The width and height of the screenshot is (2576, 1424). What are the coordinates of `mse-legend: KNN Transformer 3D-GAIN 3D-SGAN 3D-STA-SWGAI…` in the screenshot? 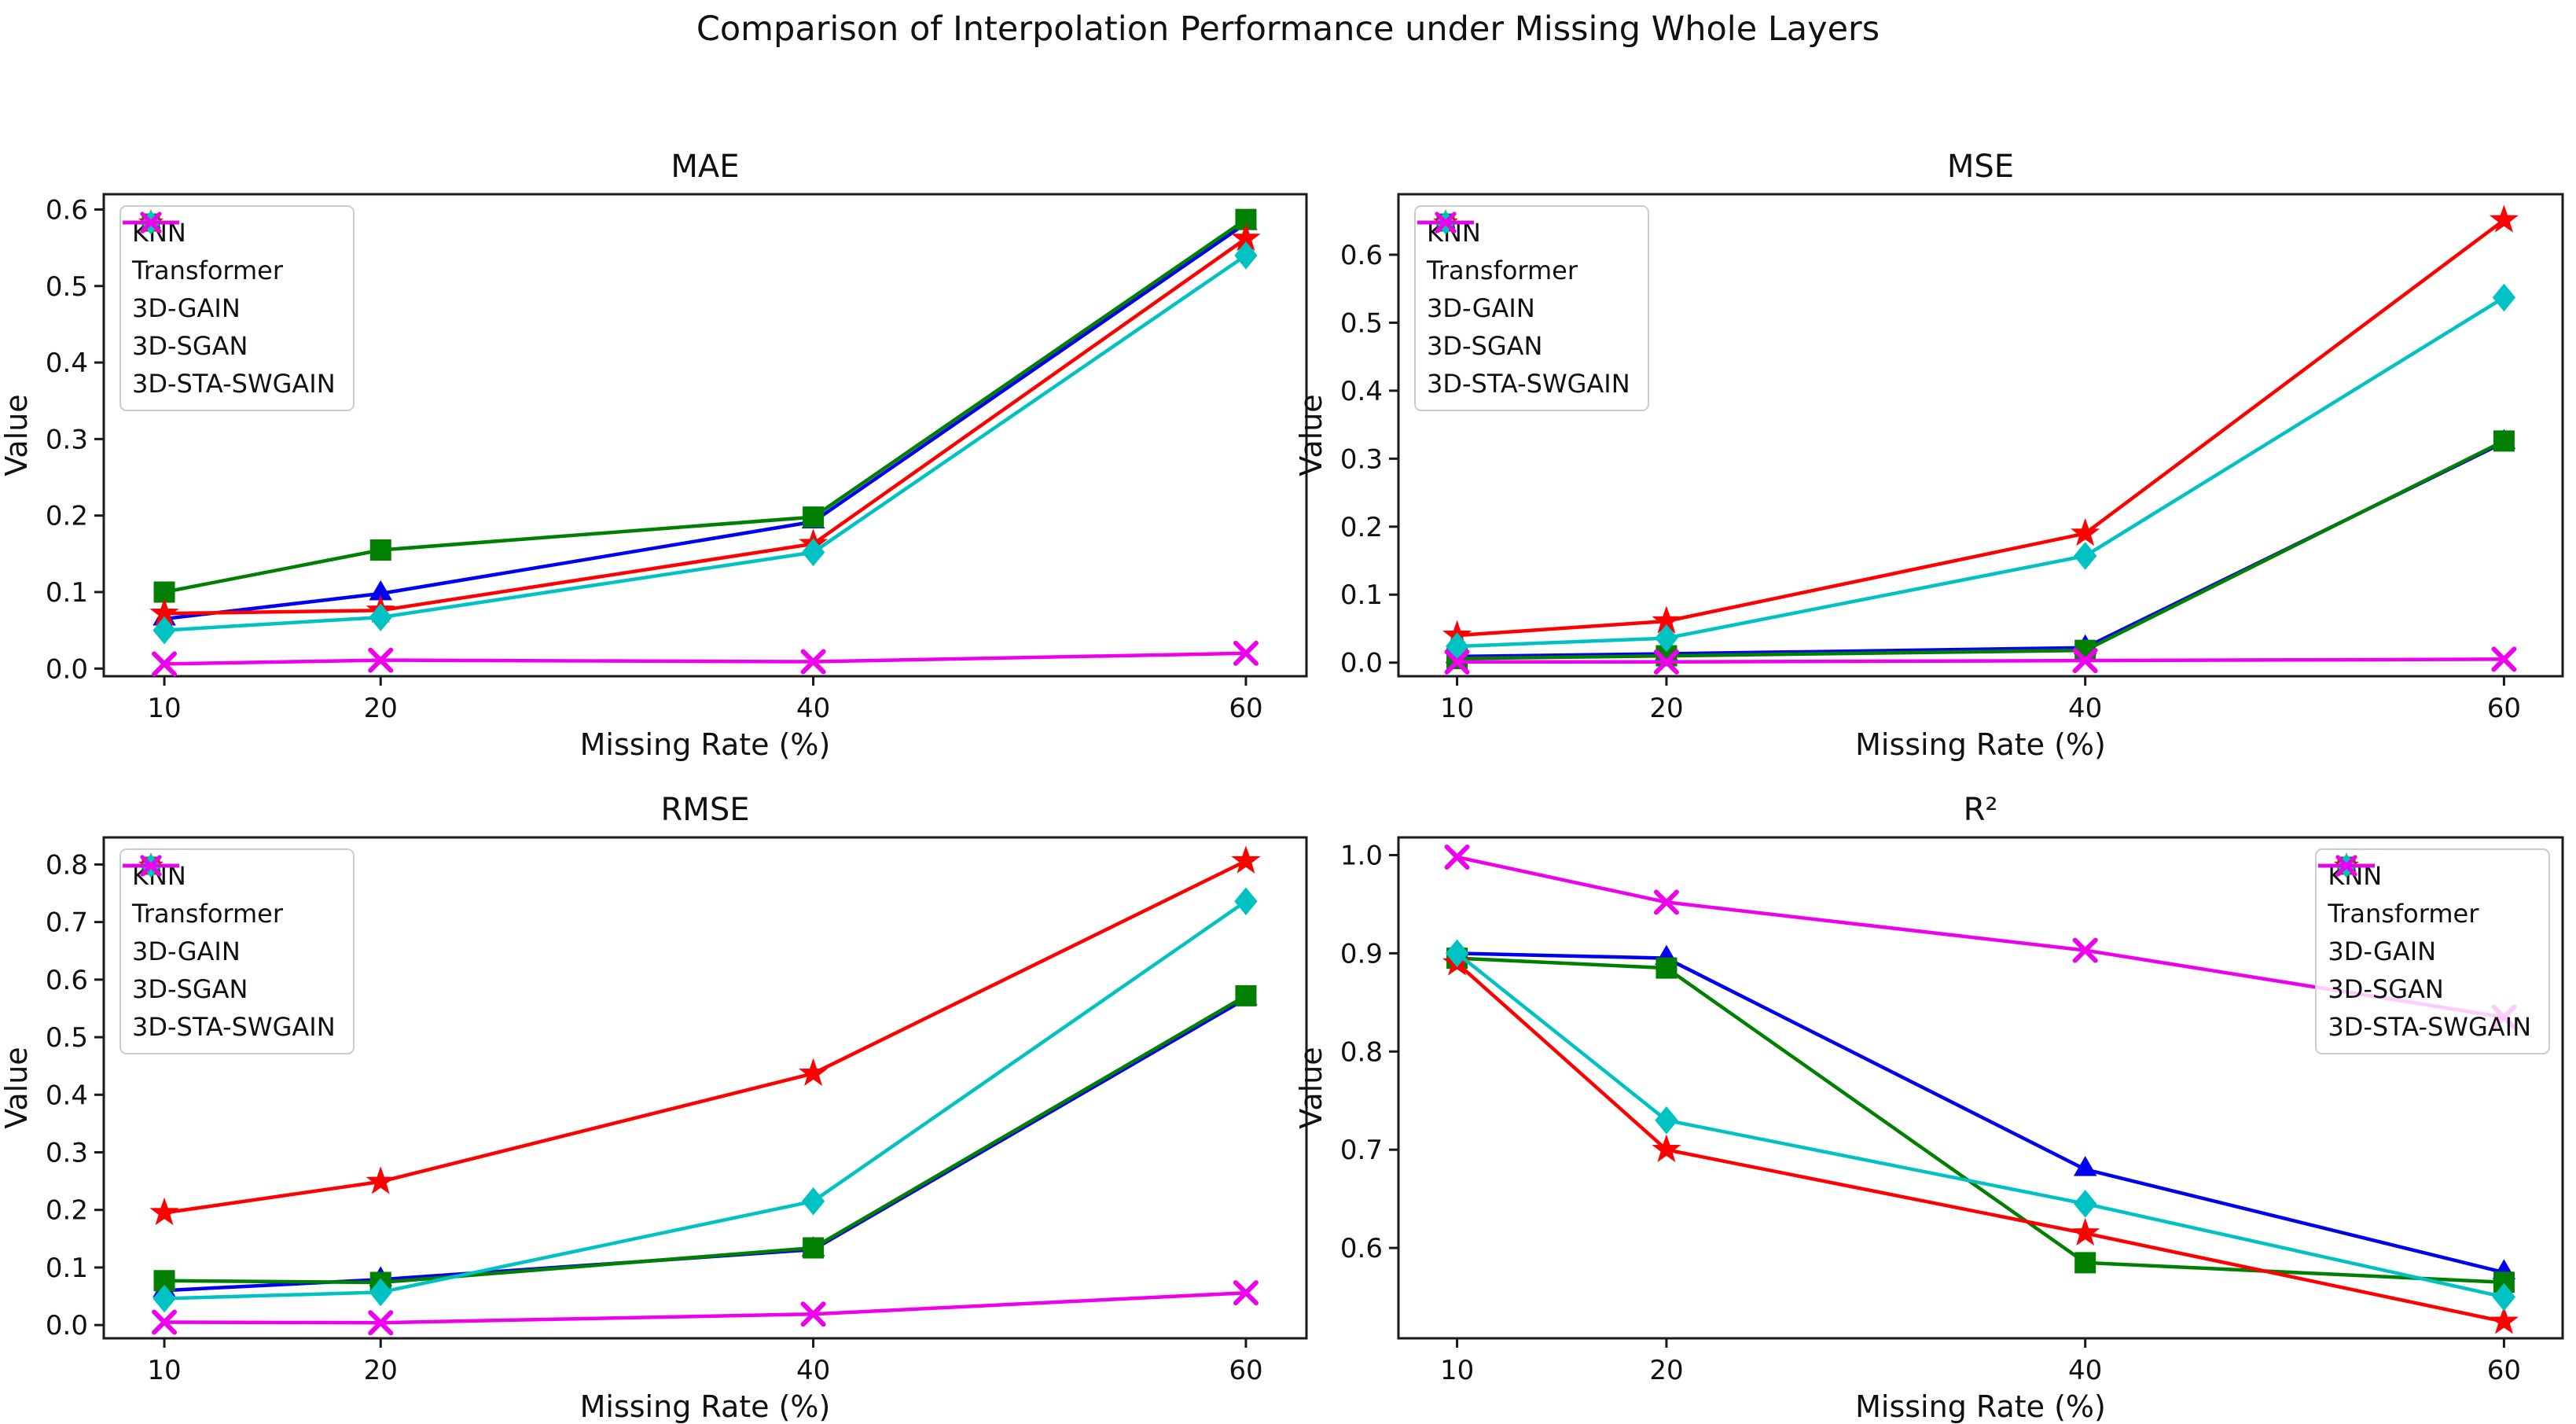 It's located at (1531, 308).